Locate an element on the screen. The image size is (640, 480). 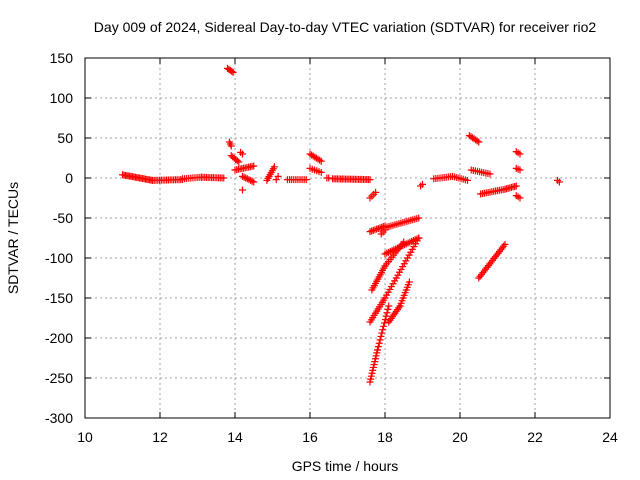
y-tick-label: -50 is located at coordinates (63, 218).